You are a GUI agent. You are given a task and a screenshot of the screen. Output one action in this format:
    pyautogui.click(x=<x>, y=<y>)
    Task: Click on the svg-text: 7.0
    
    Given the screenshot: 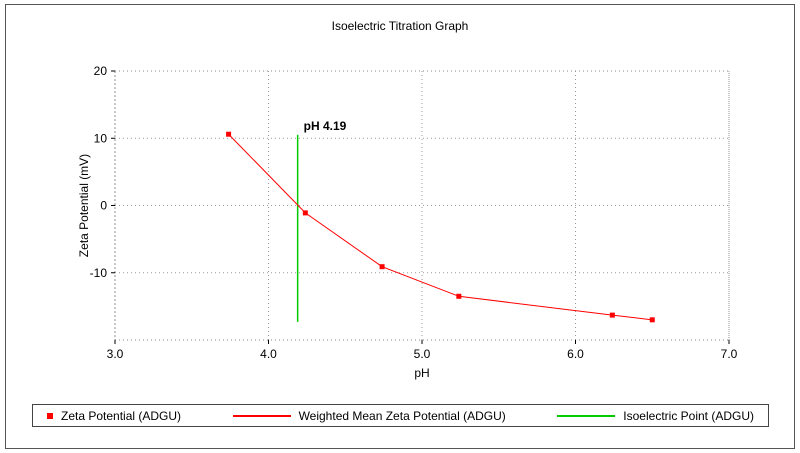 What is the action you would take?
    pyautogui.click(x=729, y=354)
    